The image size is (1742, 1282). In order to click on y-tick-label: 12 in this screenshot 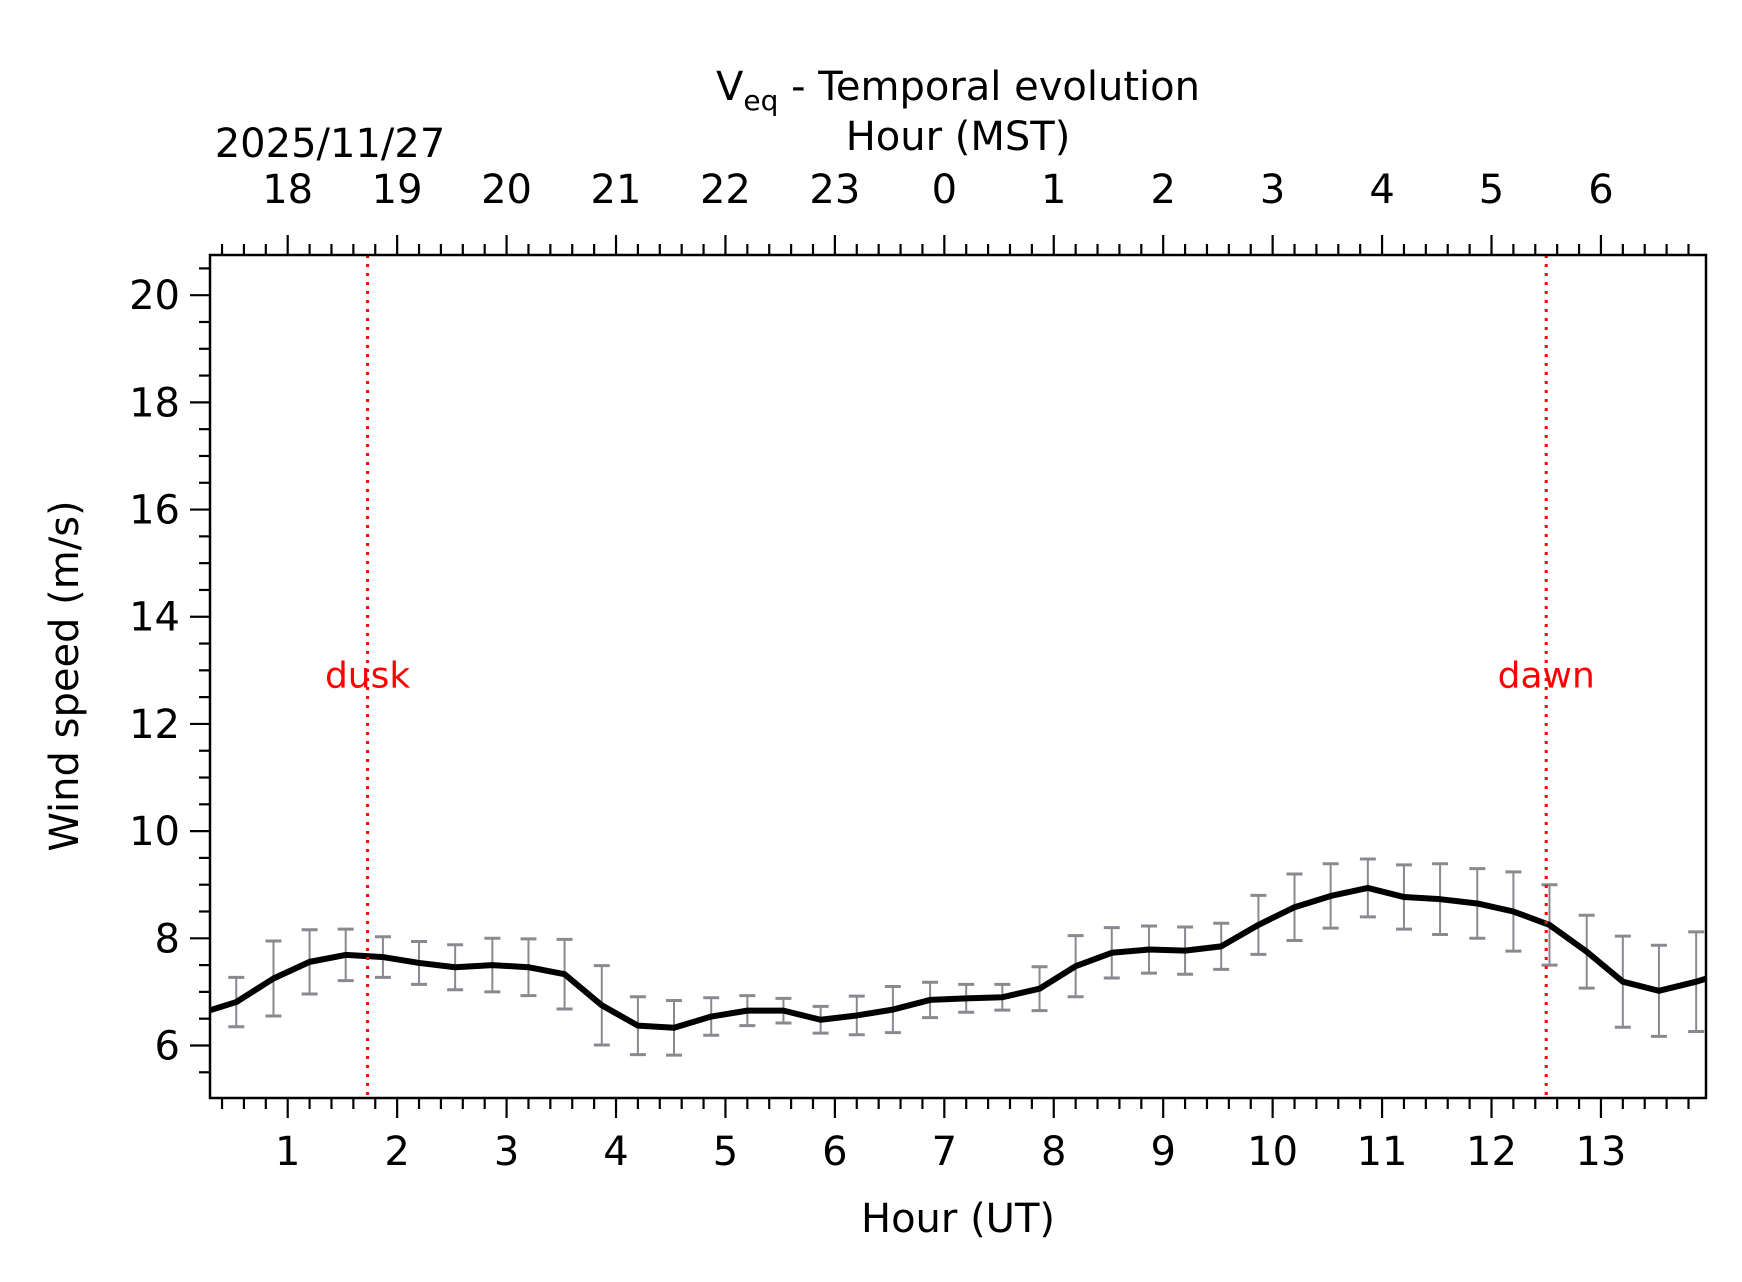, I will do `click(154, 725)`.